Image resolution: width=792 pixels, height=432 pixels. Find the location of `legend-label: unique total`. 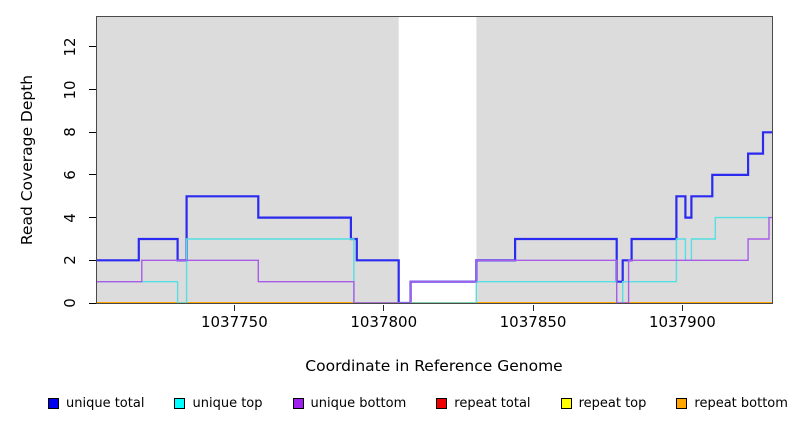

legend-label: unique total is located at coordinates (105, 403).